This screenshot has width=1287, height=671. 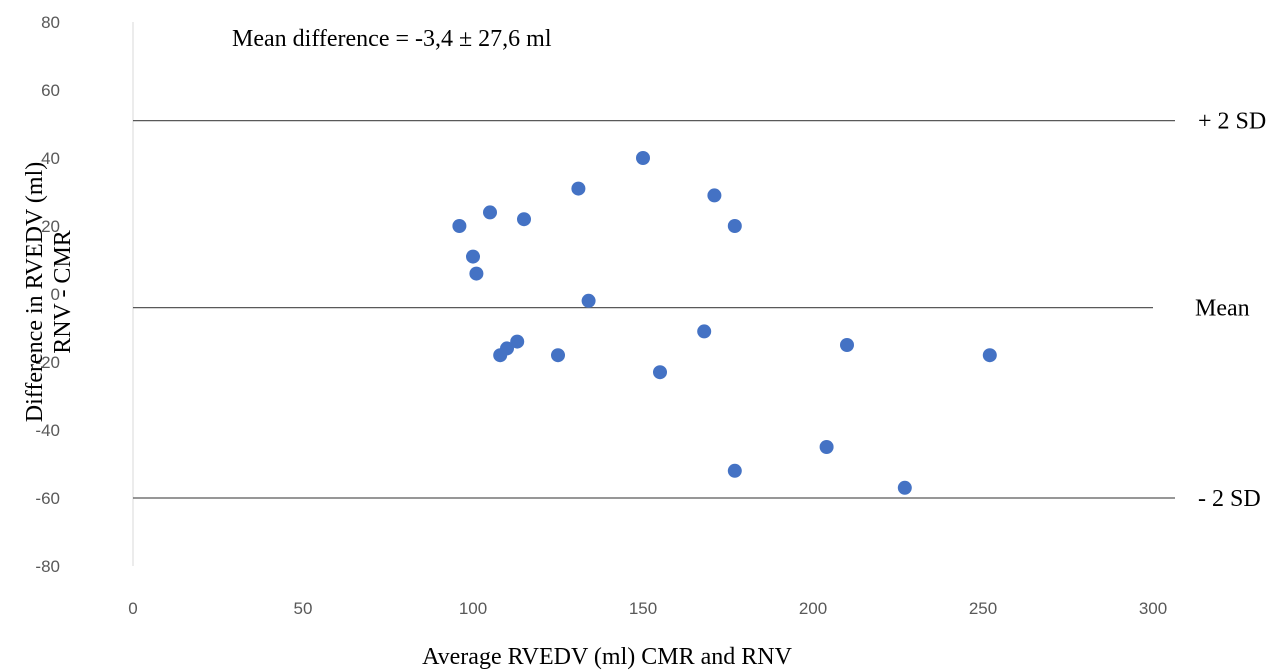 What do you see at coordinates (47, 566) in the screenshot?
I see `y-tick-label: -80` at bounding box center [47, 566].